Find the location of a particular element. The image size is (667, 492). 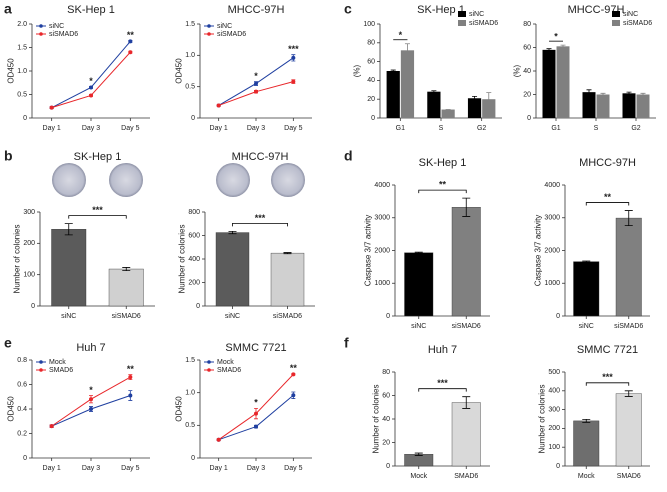

y-tick-label: 3000 is located at coordinates (552, 218).